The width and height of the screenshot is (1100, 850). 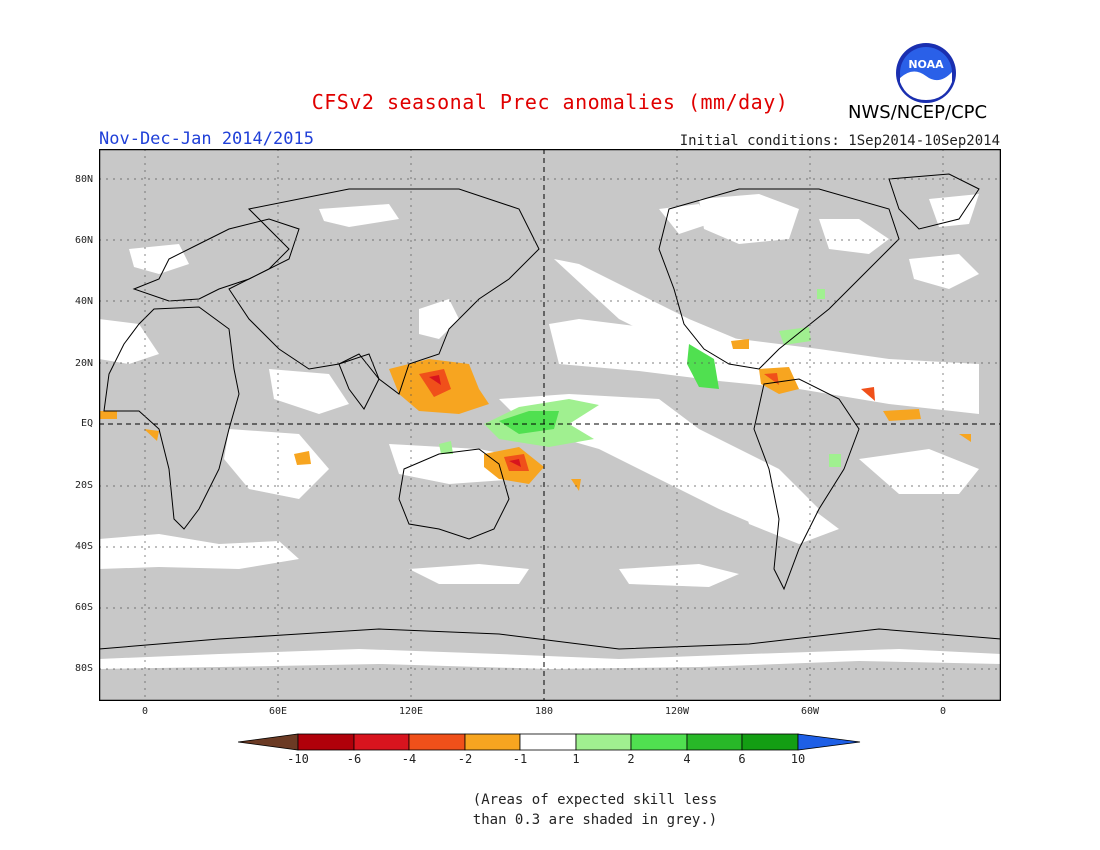 I want to click on colorbar-label: 4, so click(x=687, y=759).